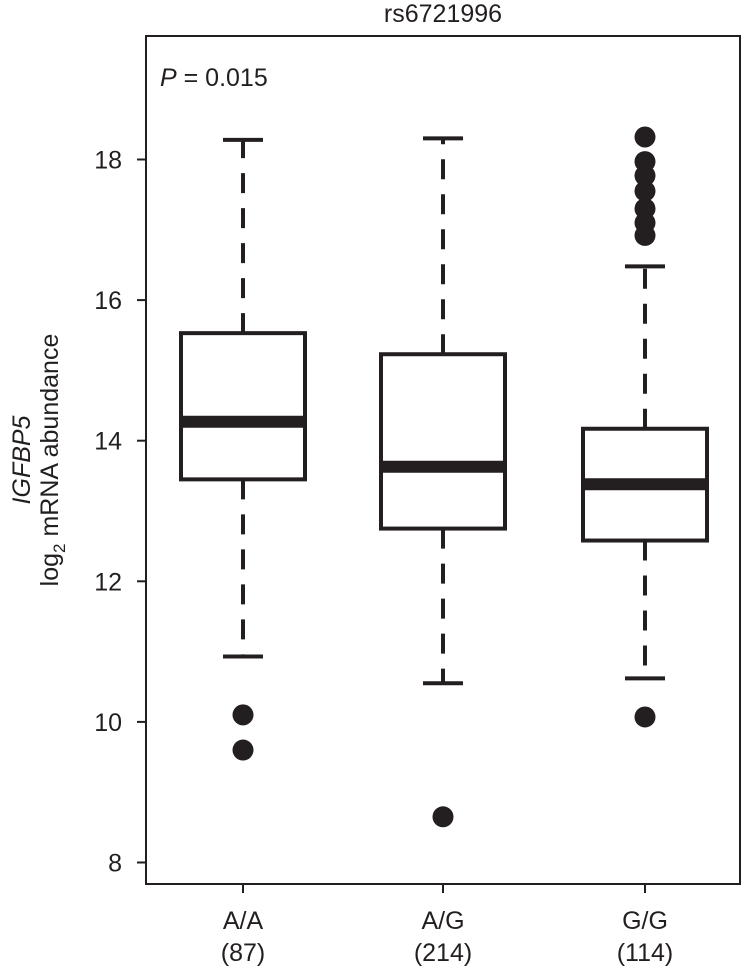 The height and width of the screenshot is (968, 744). Describe the element at coordinates (115, 864) in the screenshot. I see `y-tick-label-8: 8` at that location.